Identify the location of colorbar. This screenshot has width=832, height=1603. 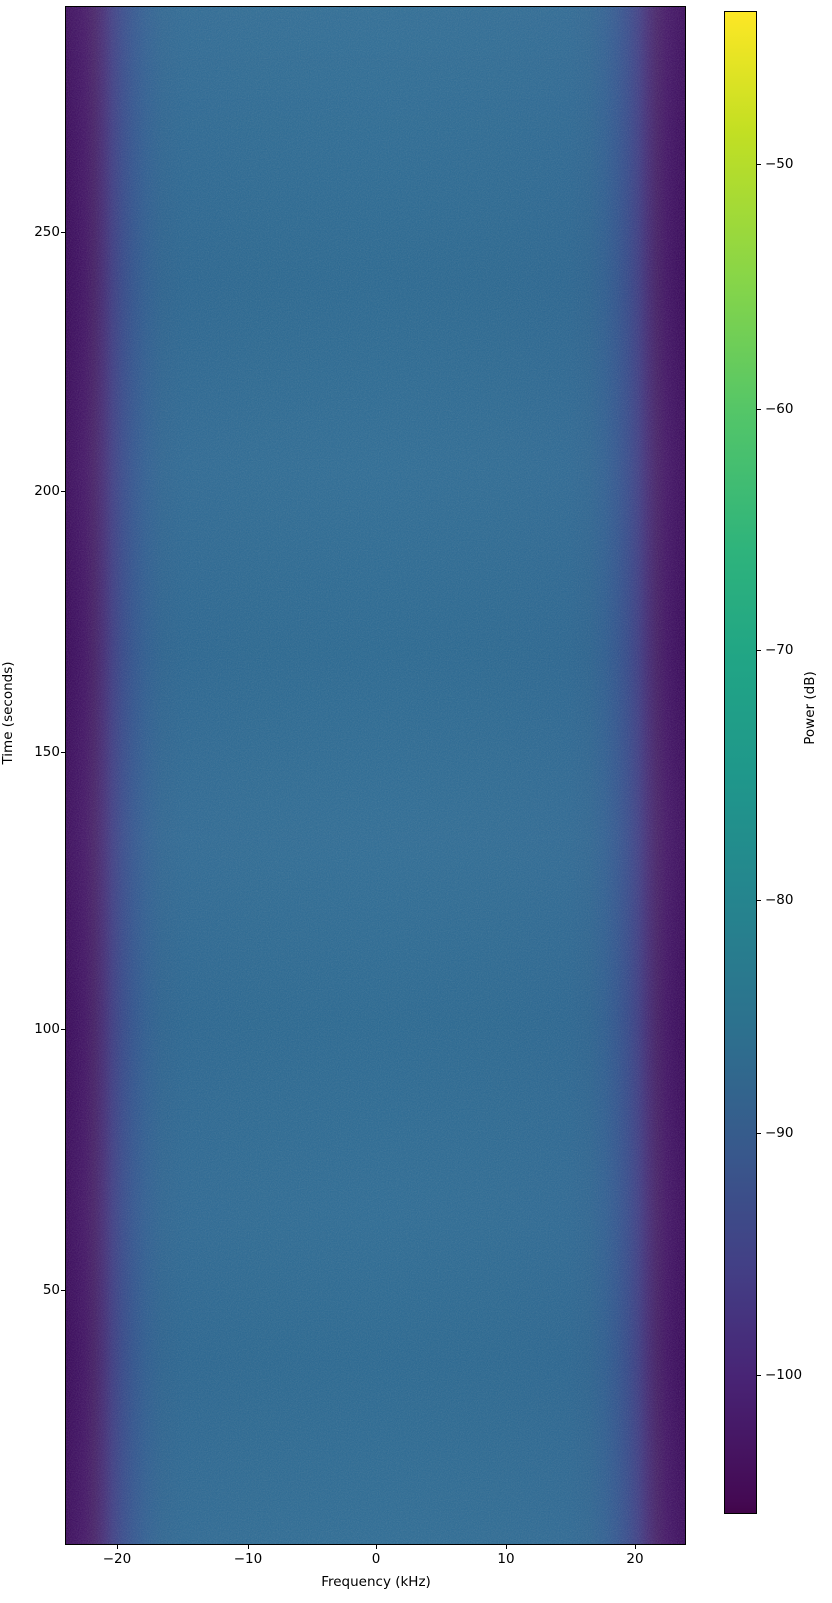
(740, 762).